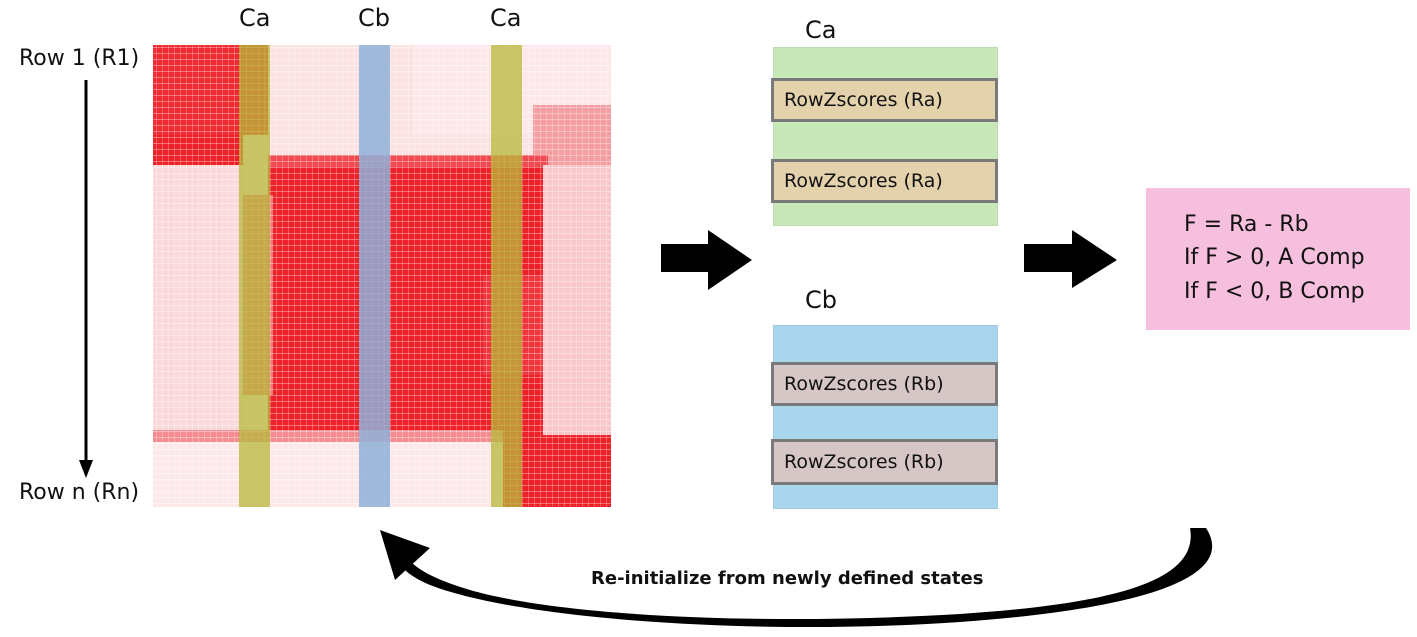 This screenshot has height=637, width=1417. Describe the element at coordinates (79, 58) in the screenshot. I see `row-label-first: Row 1 (R1)` at that location.